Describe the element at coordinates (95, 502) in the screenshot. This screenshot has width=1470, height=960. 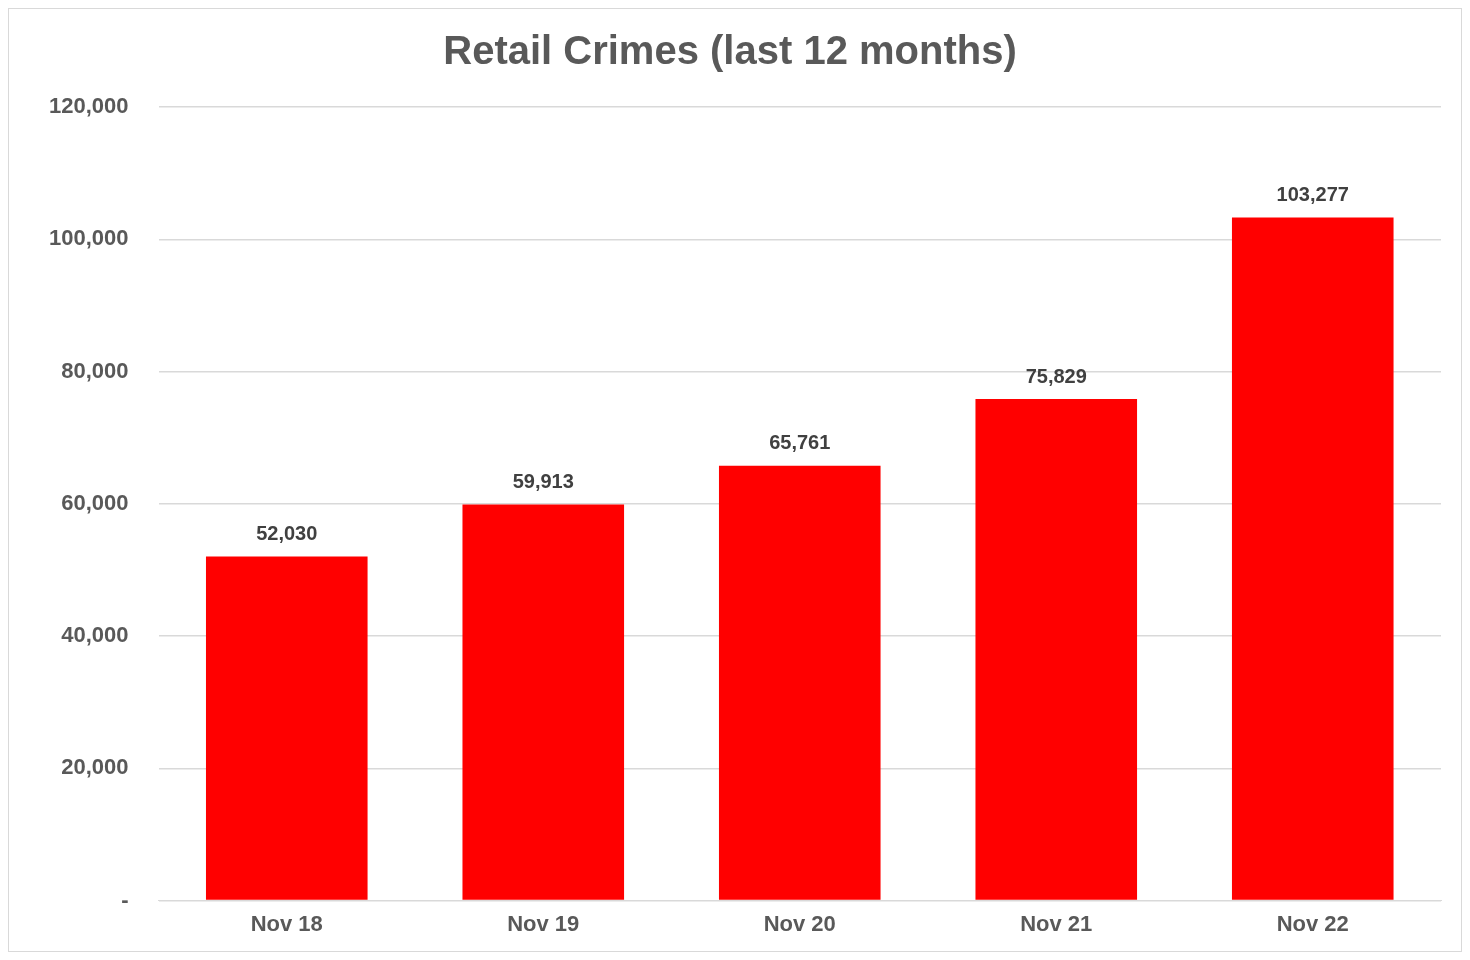
I see `y-tick-label: 60,000` at that location.